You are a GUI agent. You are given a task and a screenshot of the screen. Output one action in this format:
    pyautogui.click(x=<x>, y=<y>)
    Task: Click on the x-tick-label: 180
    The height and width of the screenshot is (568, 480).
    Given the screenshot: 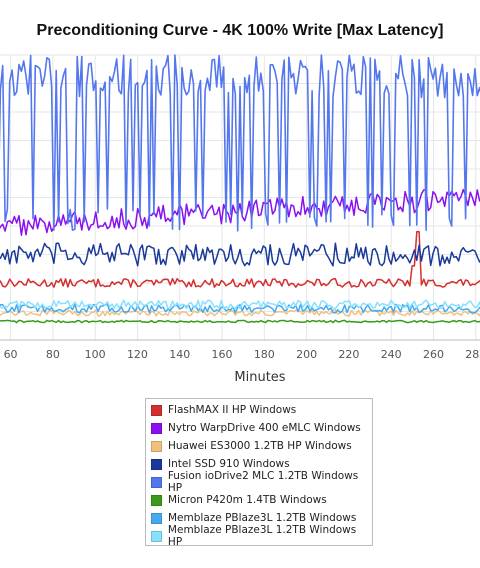 What is the action you would take?
    pyautogui.click(x=264, y=354)
    